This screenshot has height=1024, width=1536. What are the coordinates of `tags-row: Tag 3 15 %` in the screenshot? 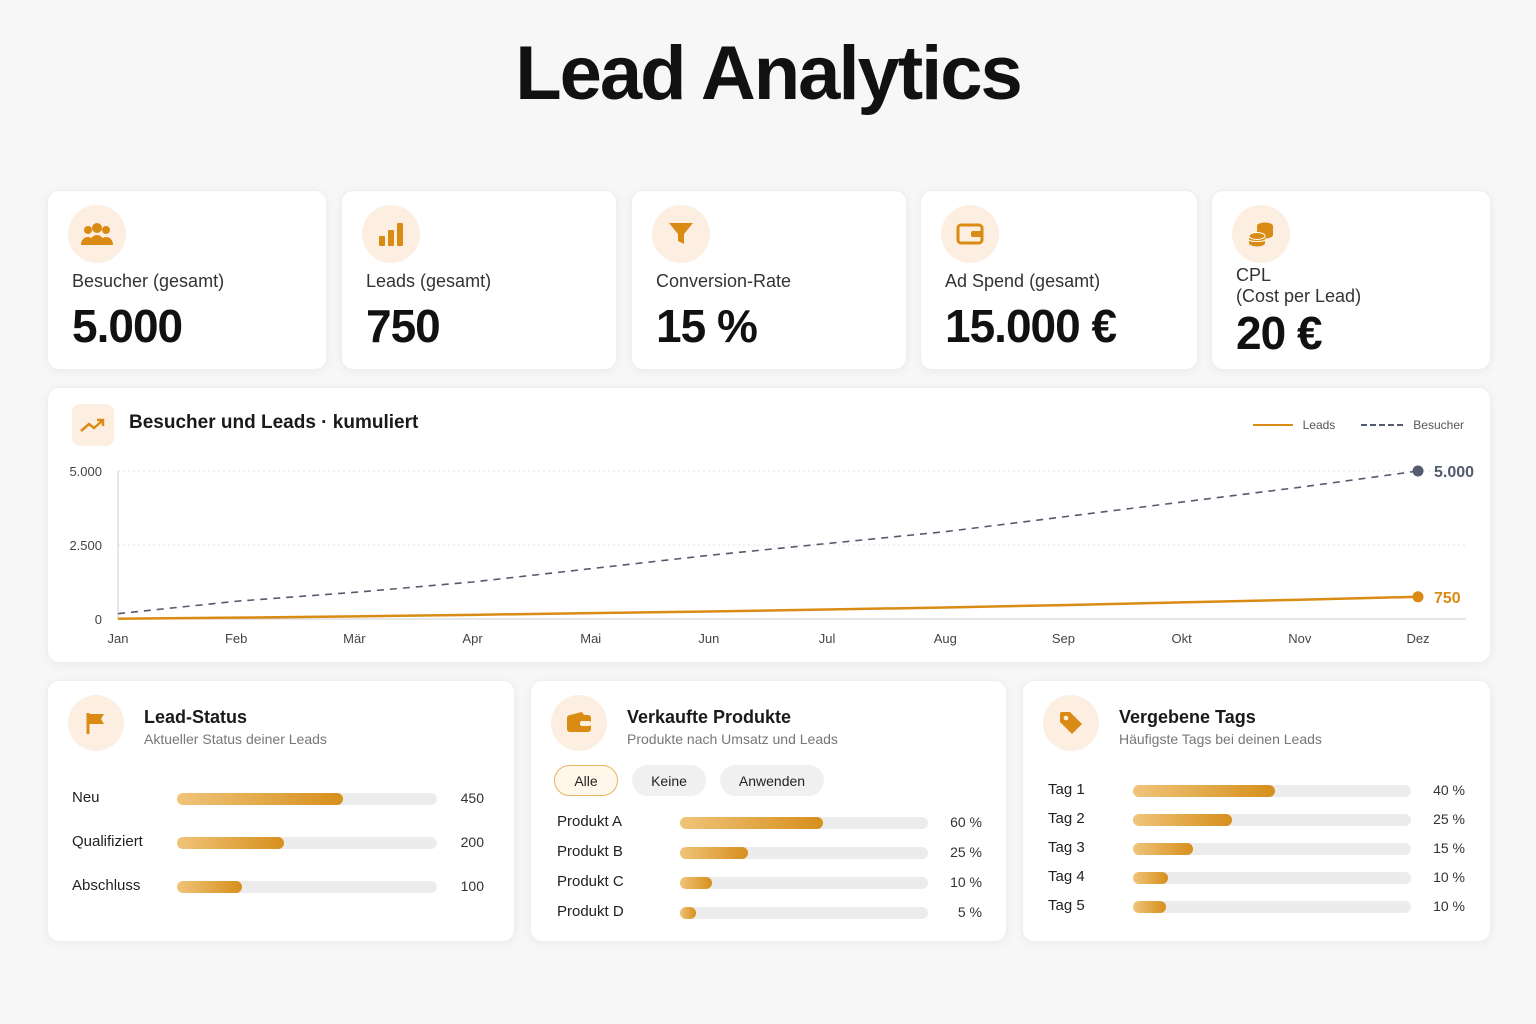 It's located at (1256, 849).